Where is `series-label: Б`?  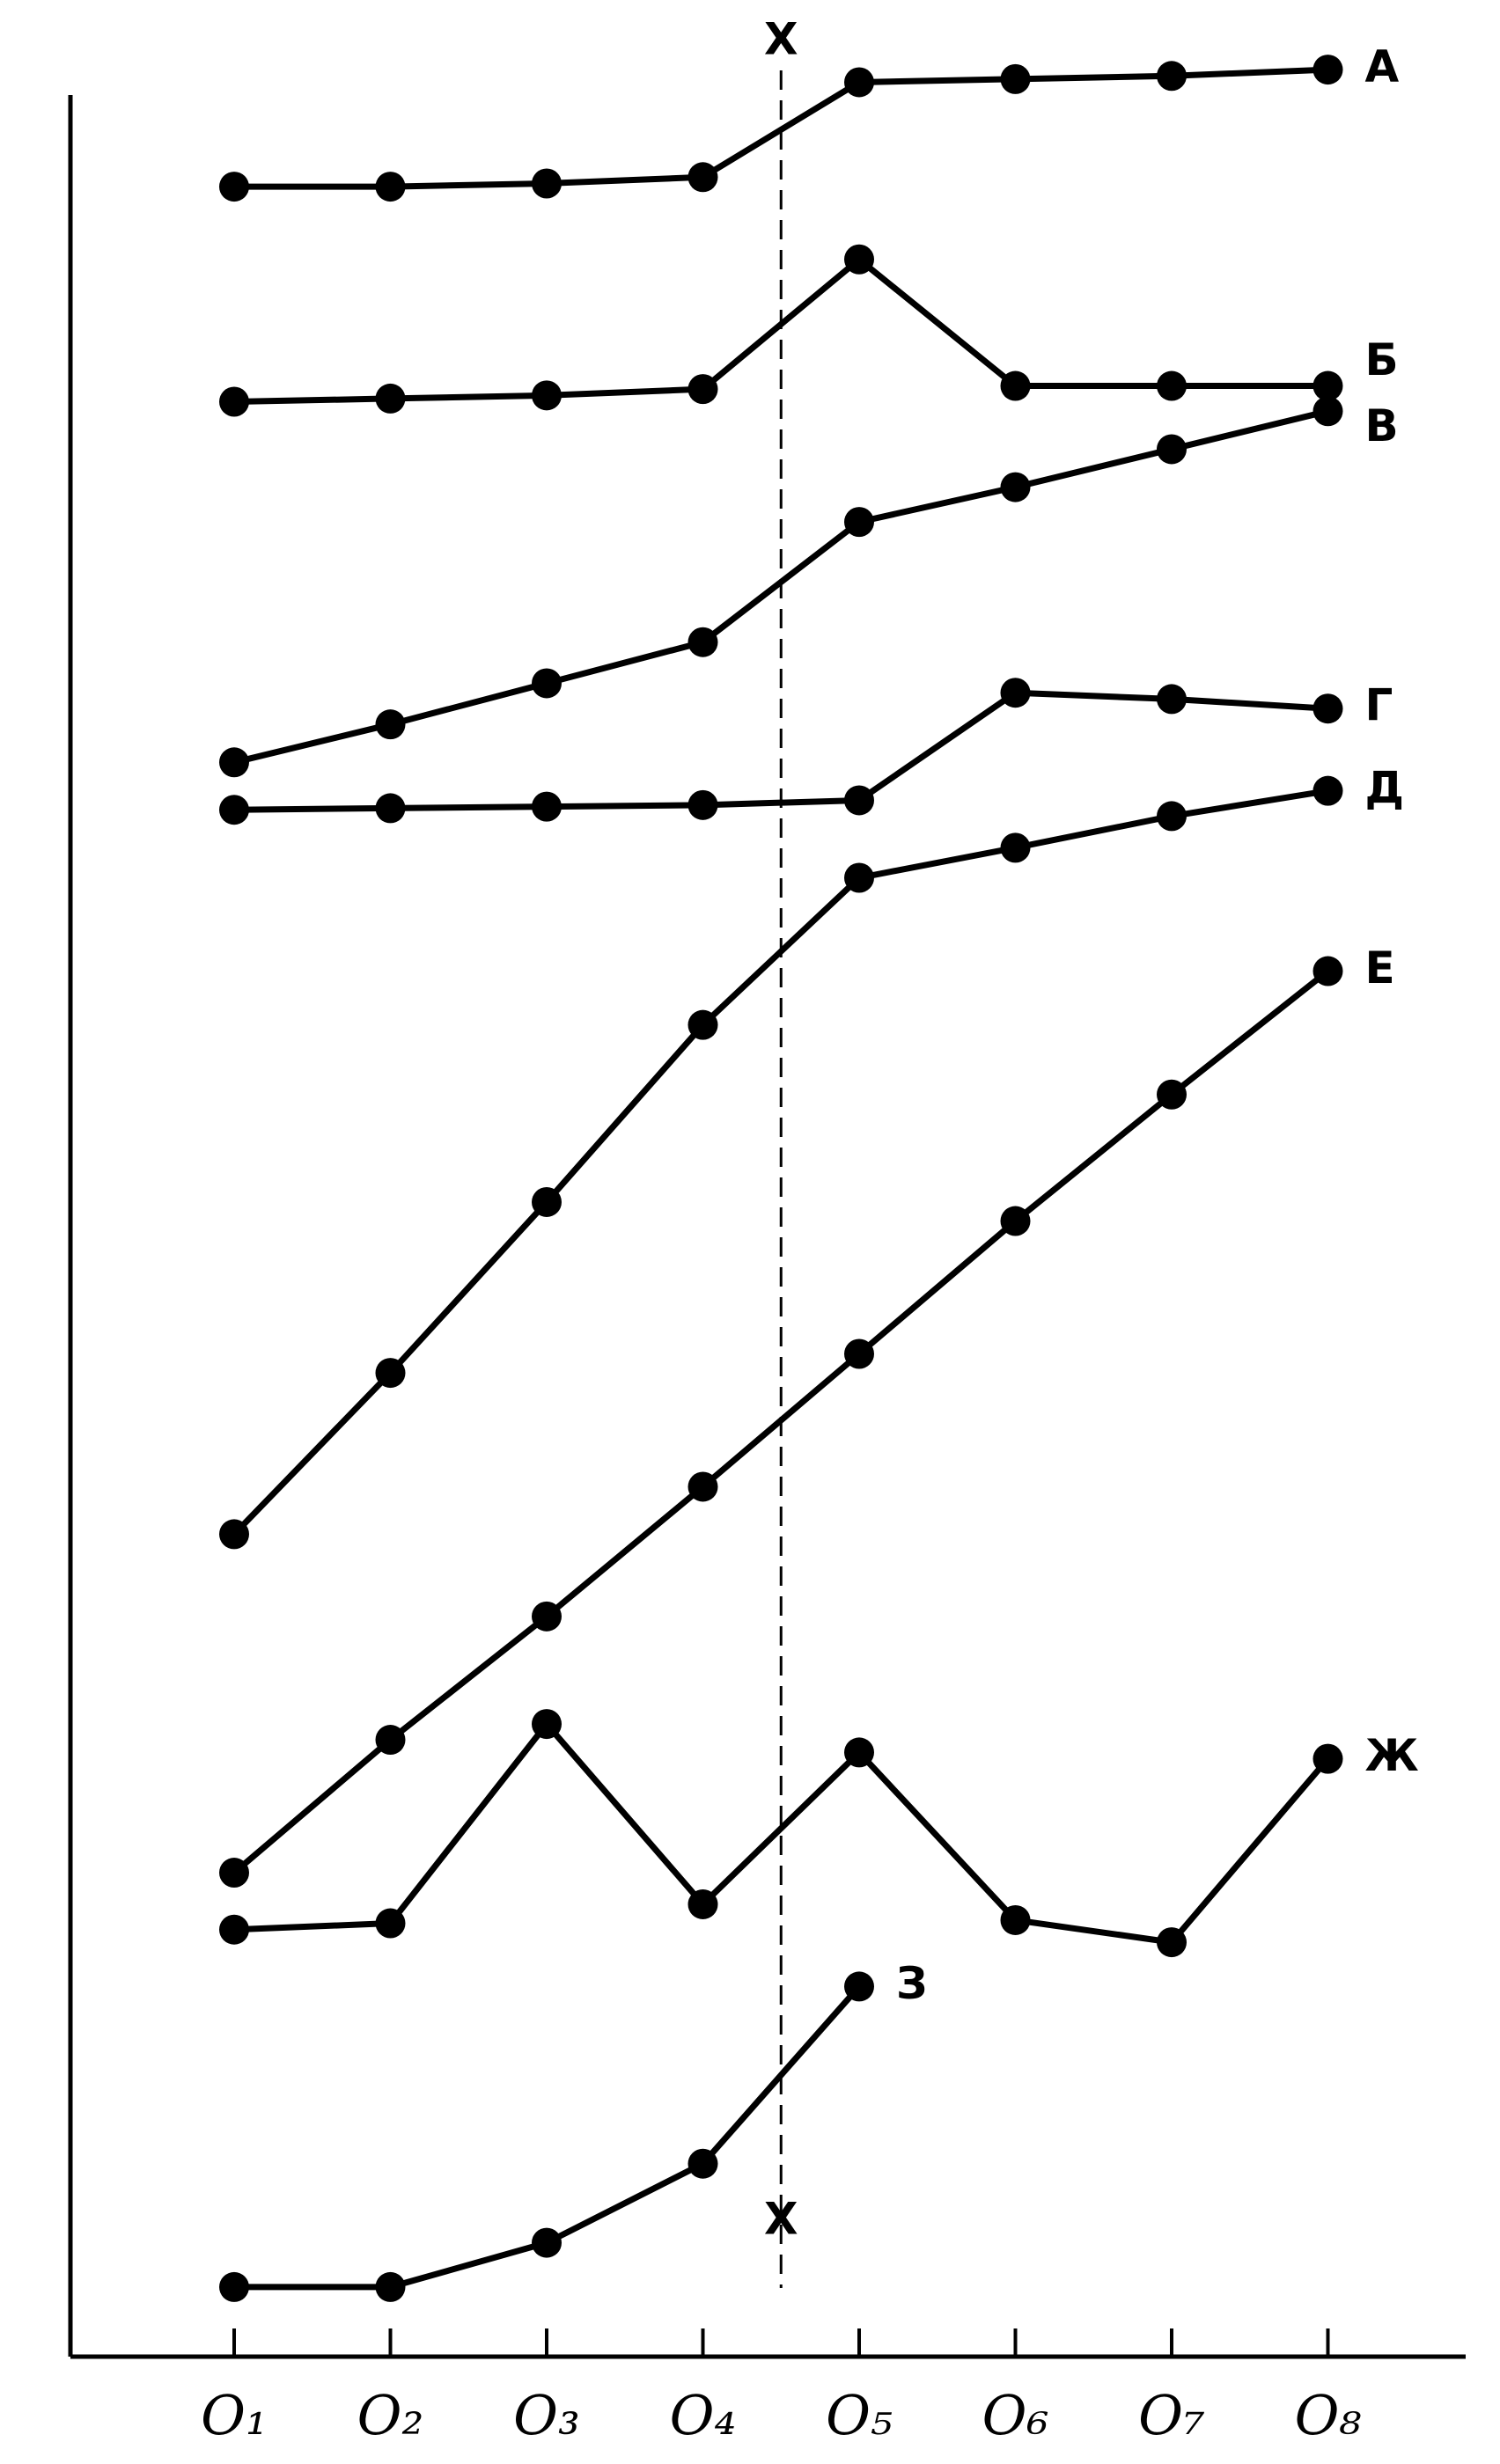
series-label: Б is located at coordinates (1382, 360).